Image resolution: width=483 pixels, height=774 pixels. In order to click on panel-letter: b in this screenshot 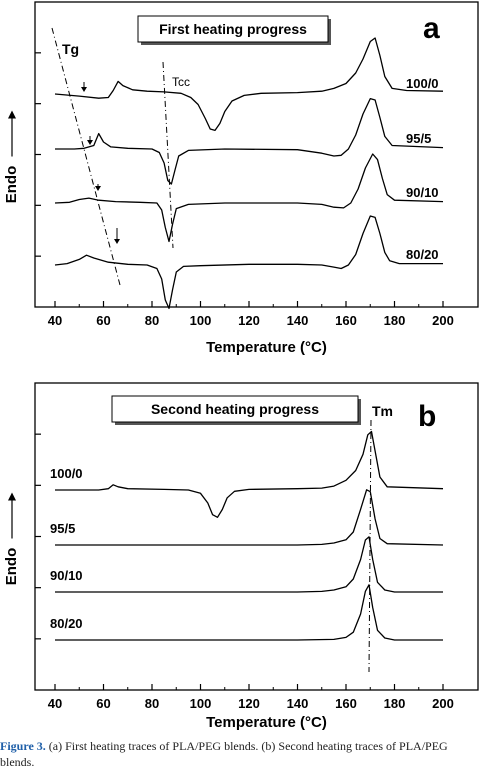, I will do `click(427, 416)`.